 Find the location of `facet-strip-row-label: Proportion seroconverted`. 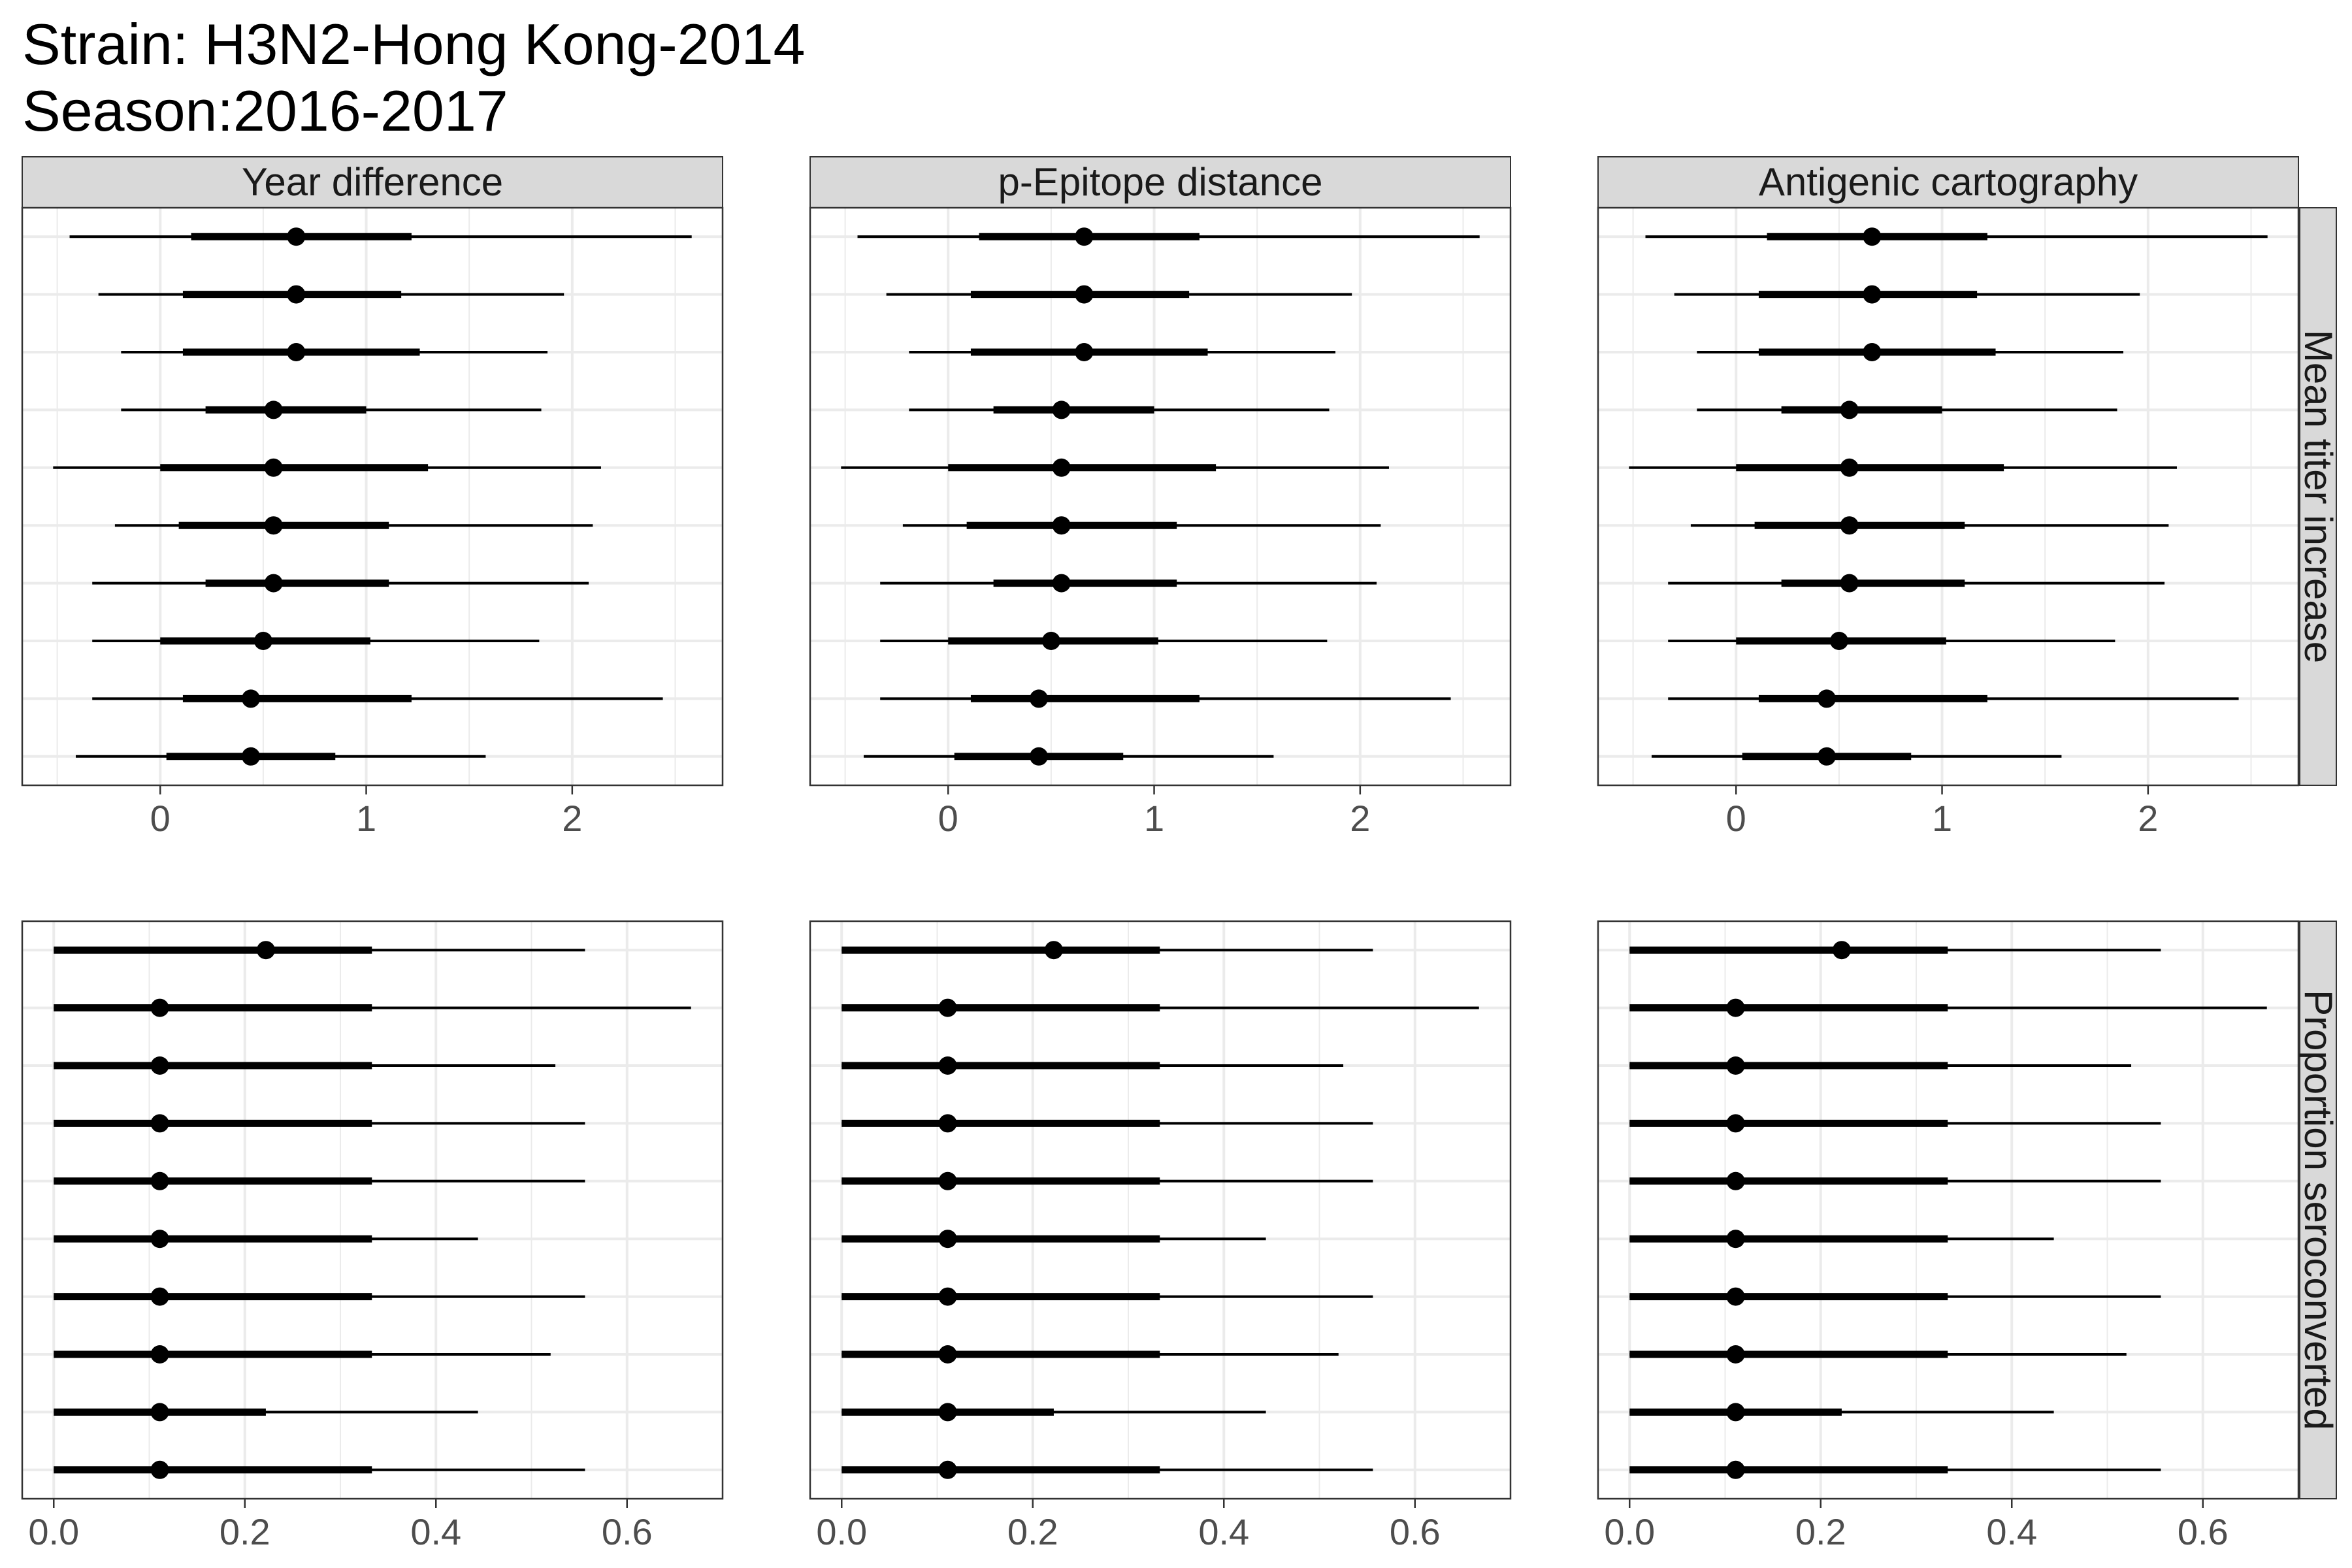

facet-strip-row-label: Proportion seroconverted is located at coordinates (2318, 1210).